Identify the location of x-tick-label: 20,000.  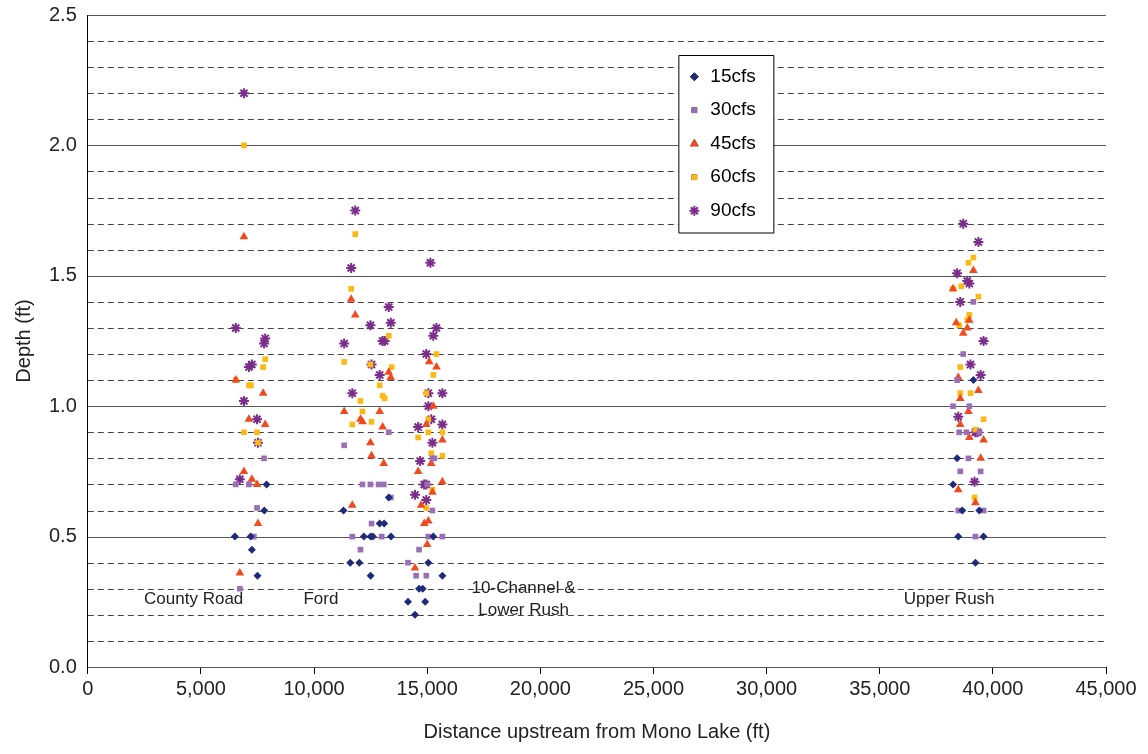
(540, 687).